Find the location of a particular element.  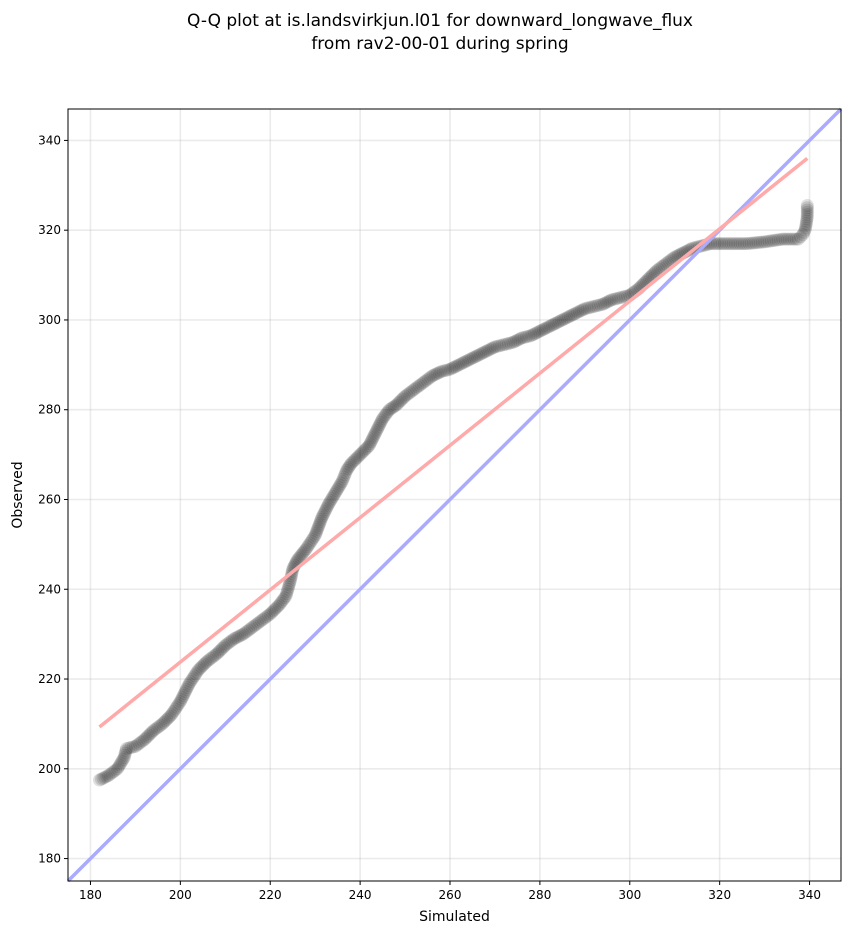

x-tick-label: 200 is located at coordinates (180, 895).